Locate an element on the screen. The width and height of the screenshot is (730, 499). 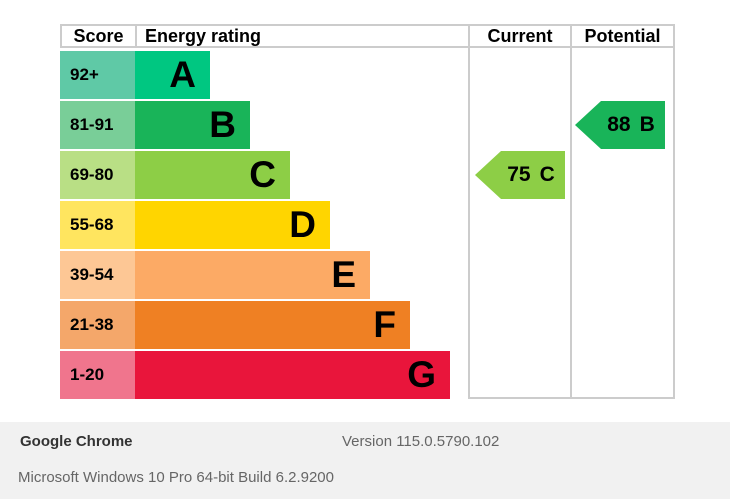
band-row-a: 92+ A is located at coordinates (367, 75).